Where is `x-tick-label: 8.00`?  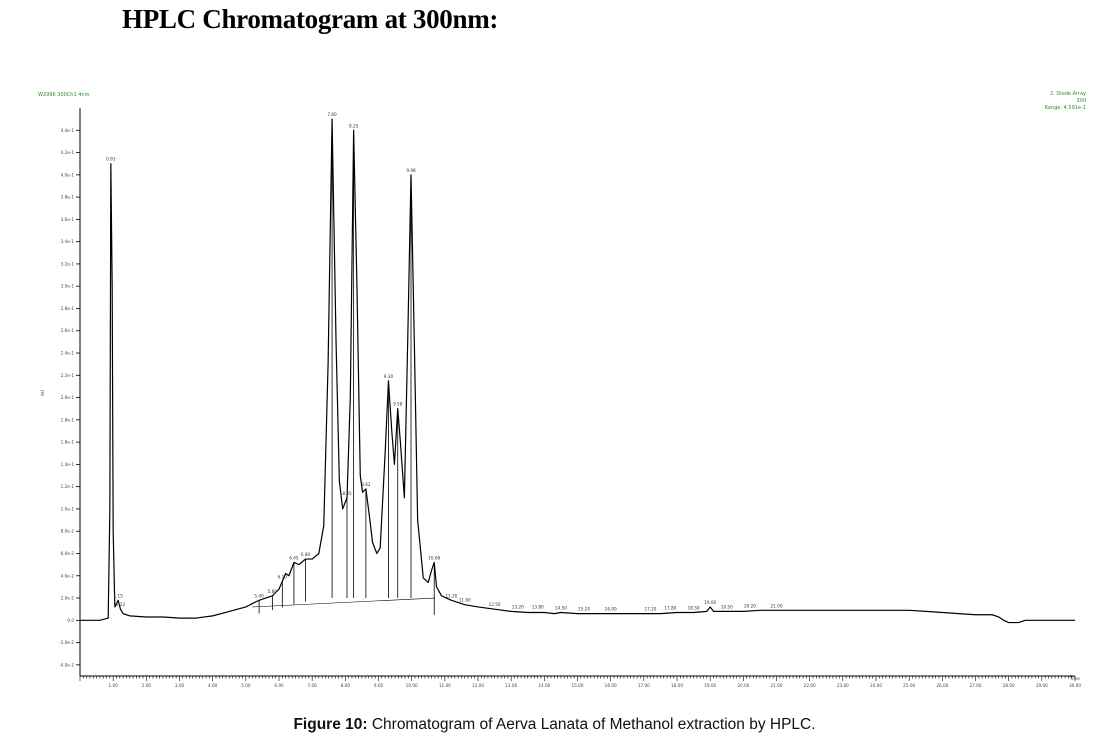
x-tick-label: 8.00 is located at coordinates (346, 685).